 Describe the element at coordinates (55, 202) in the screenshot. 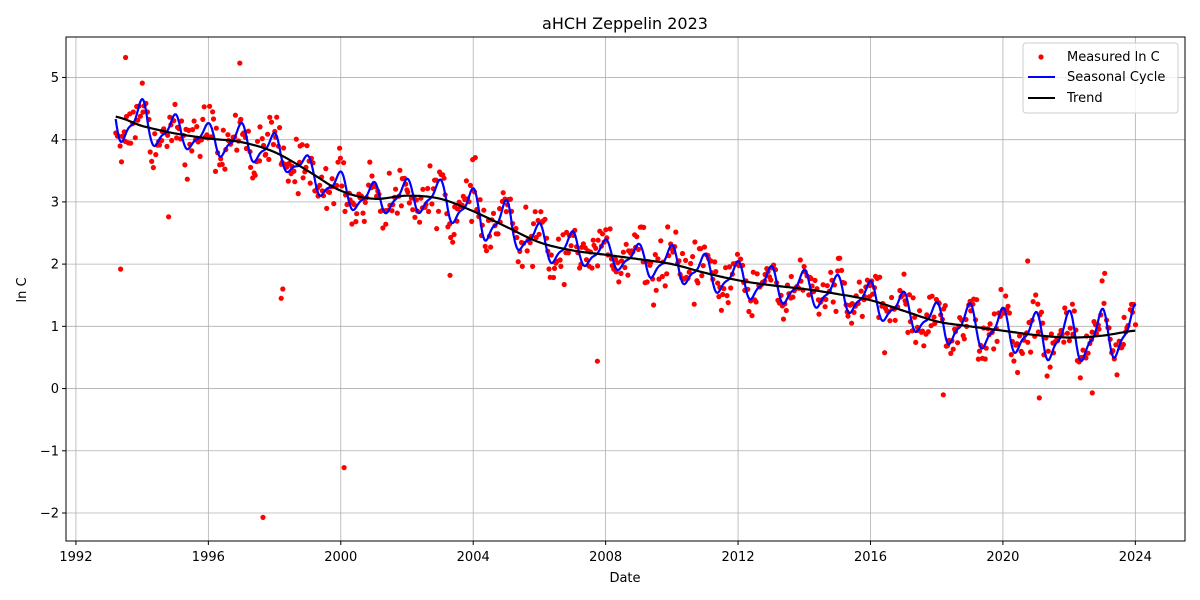

I see `y-tick-label: 3` at that location.